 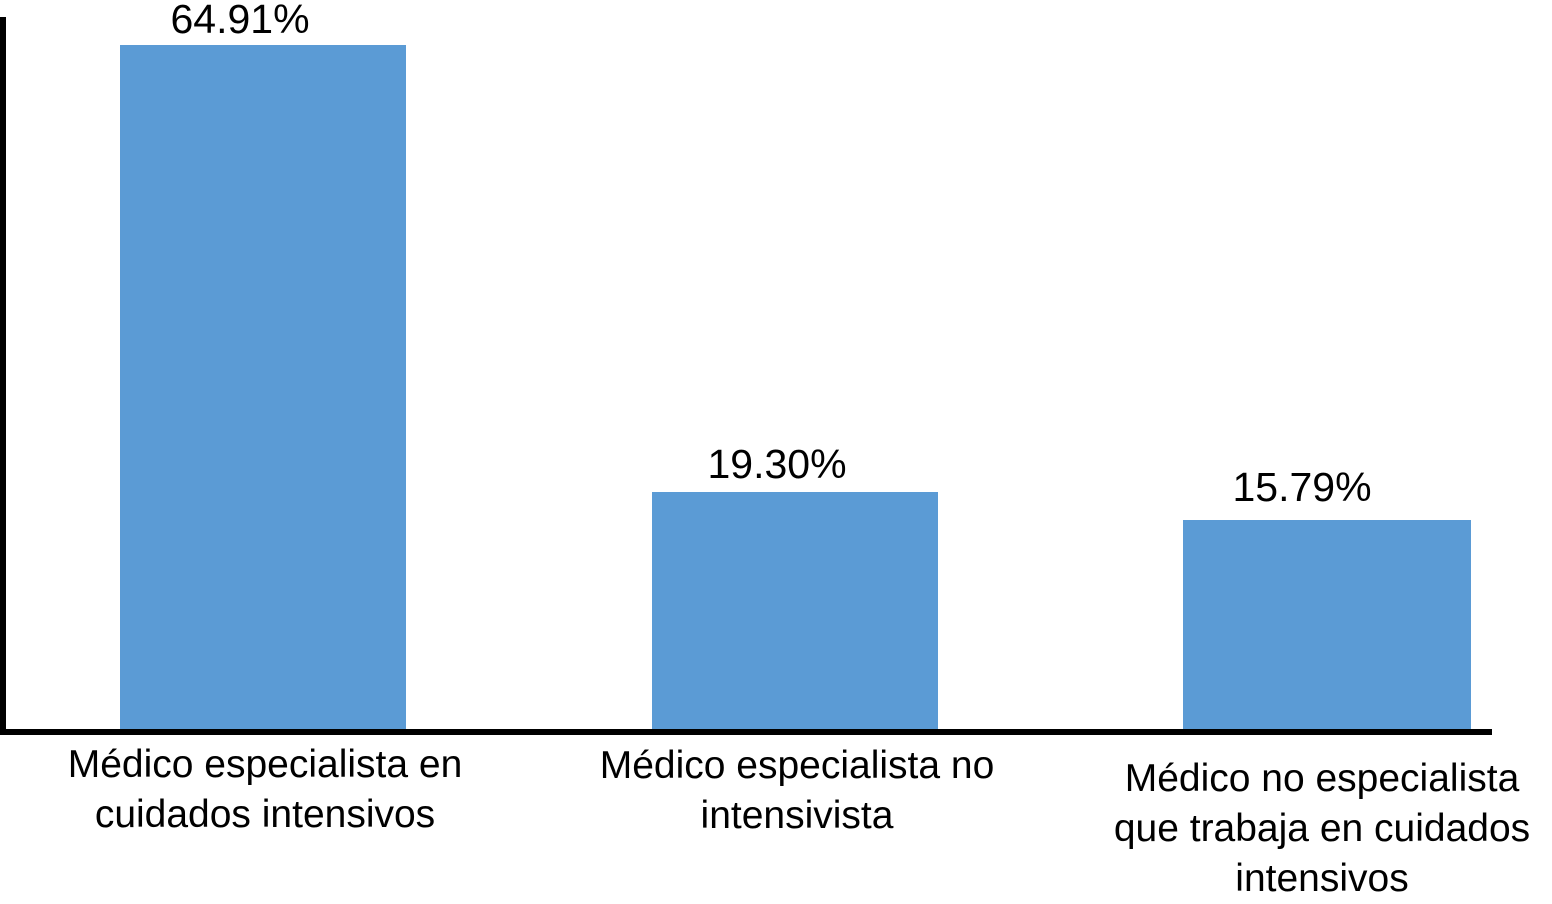 I want to click on x-axis-line, so click(x=746, y=732).